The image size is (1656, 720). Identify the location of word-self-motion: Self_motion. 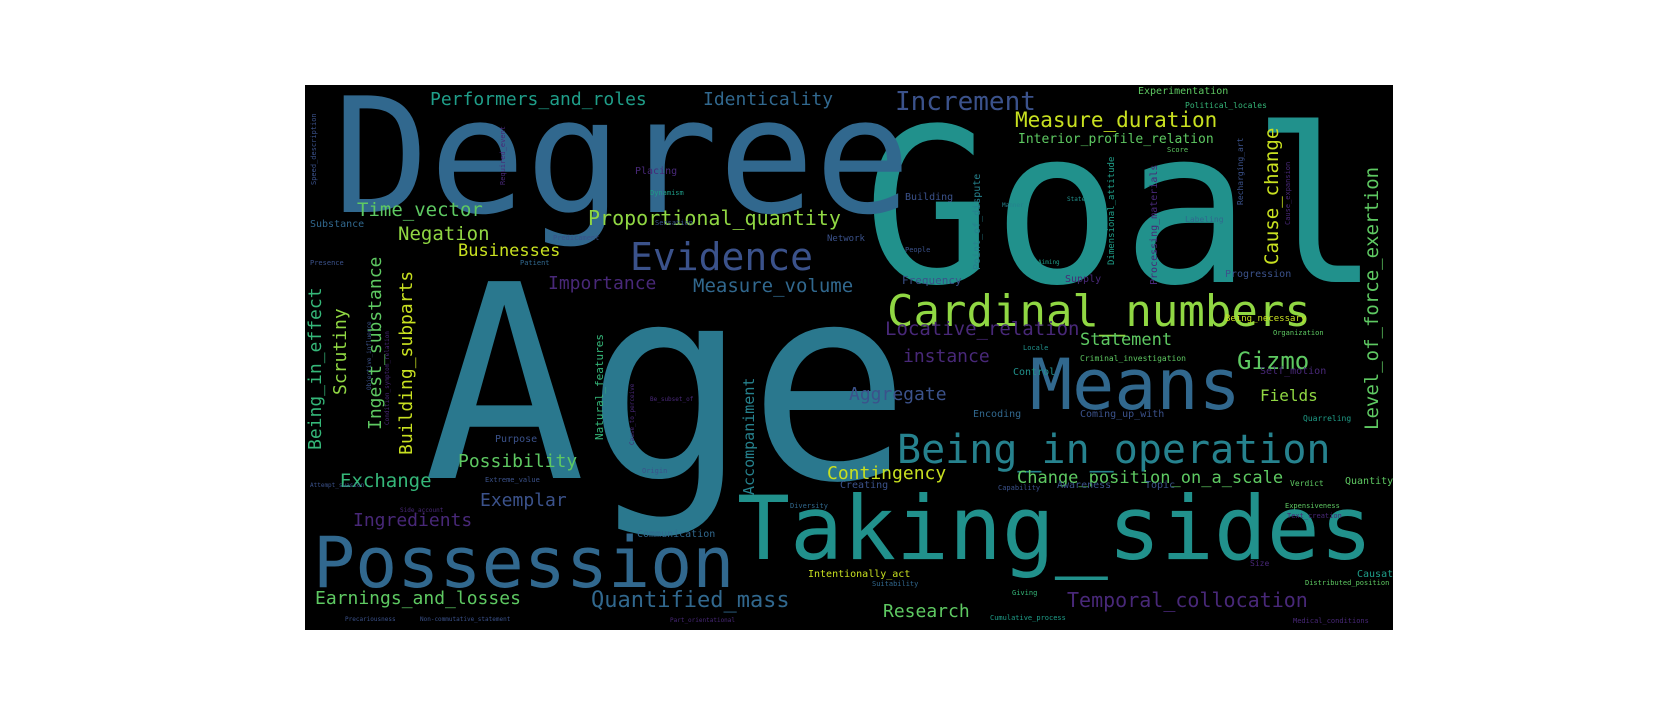
(1293, 371).